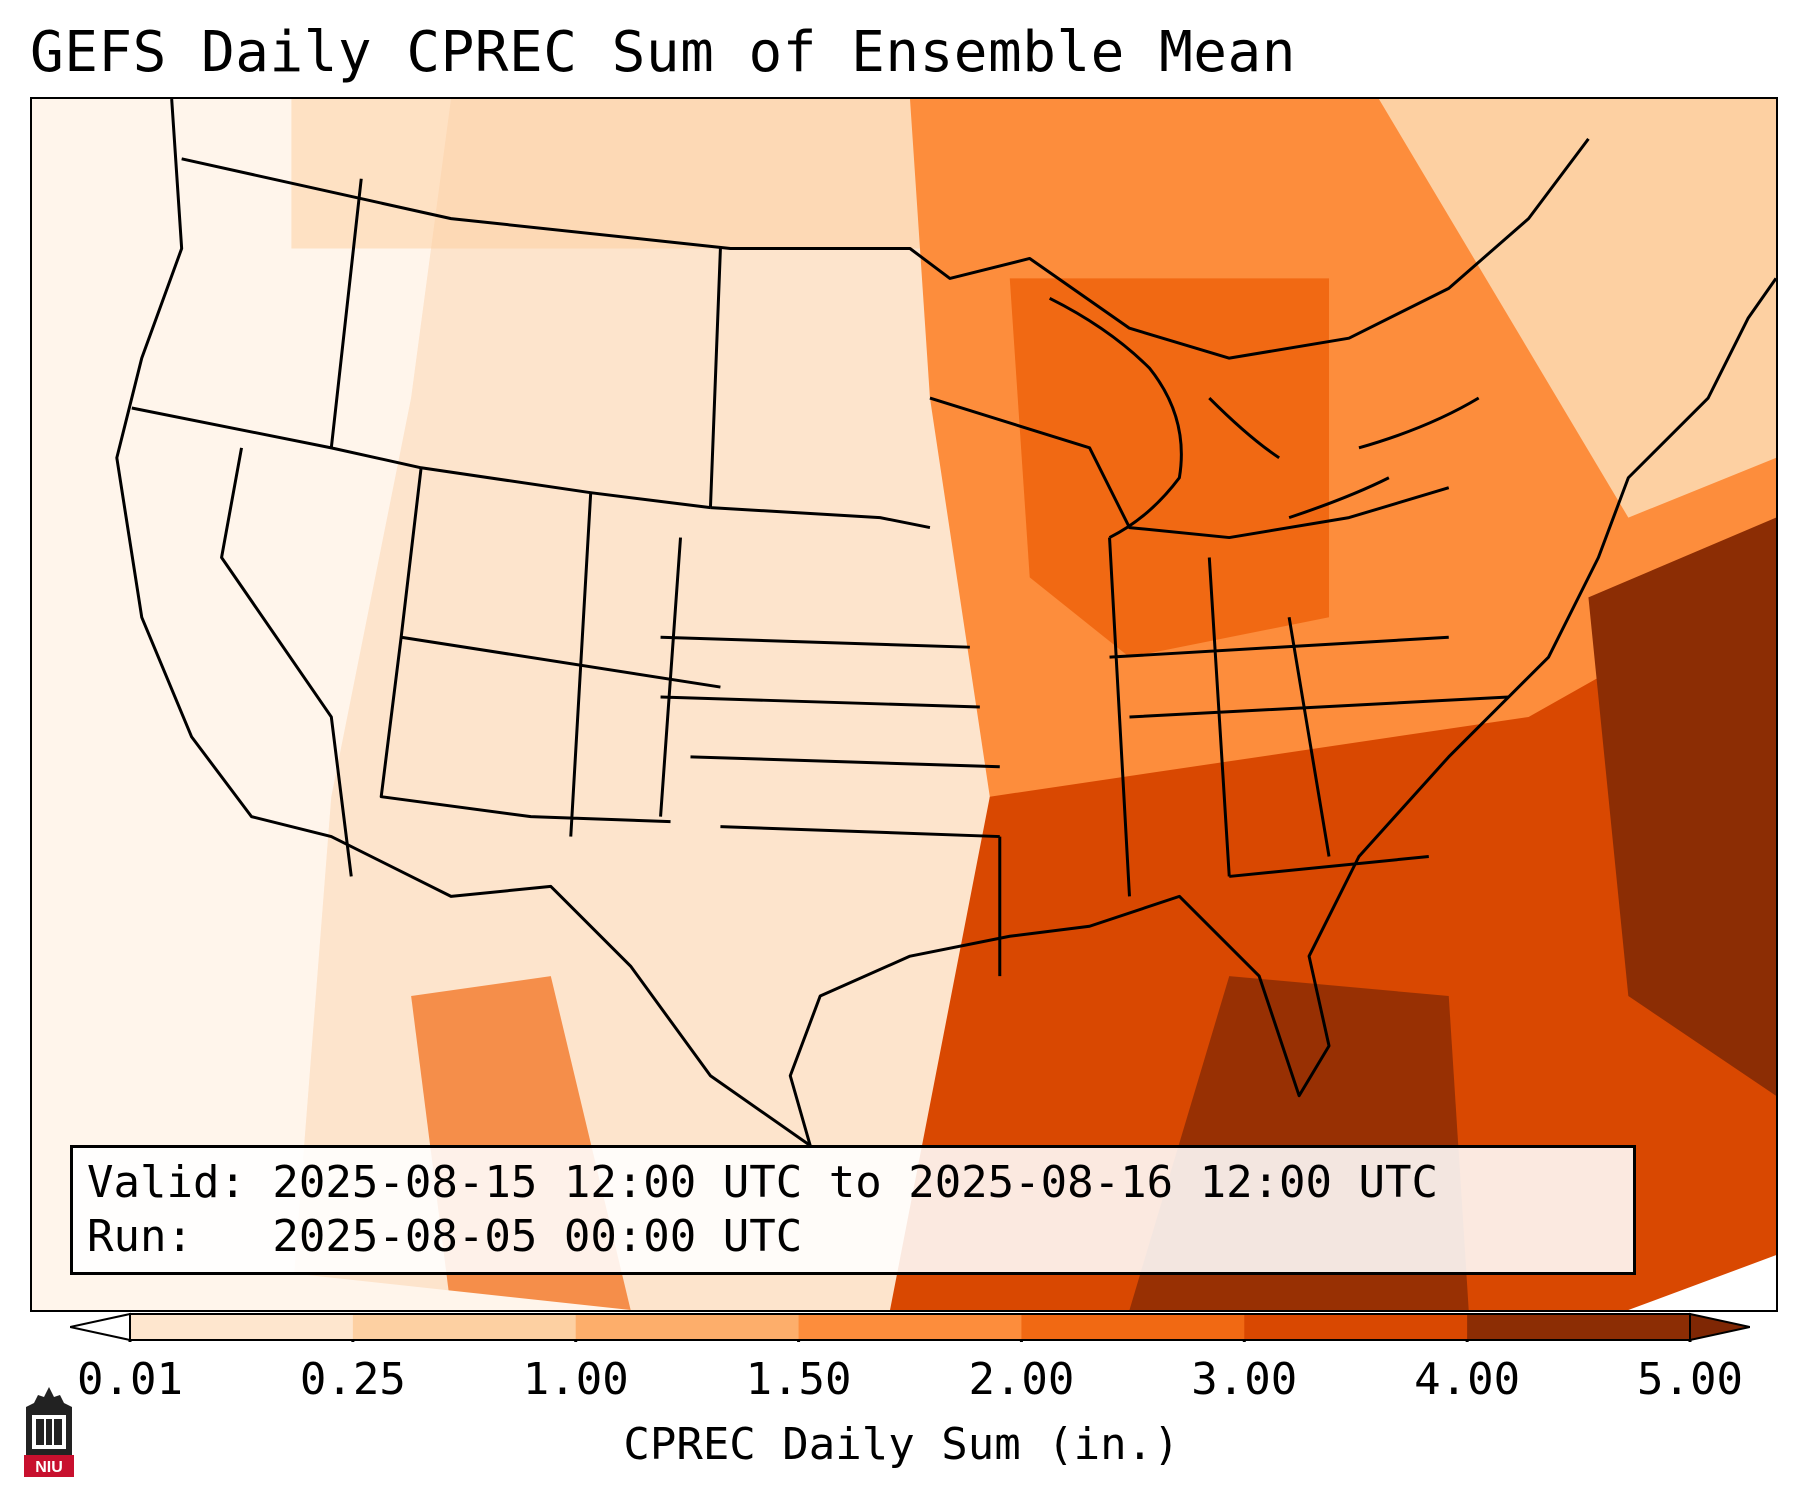 The height and width of the screenshot is (1500, 1803). Describe the element at coordinates (1467, 1379) in the screenshot. I see `colorbar-tick-label: 4.00` at that location.